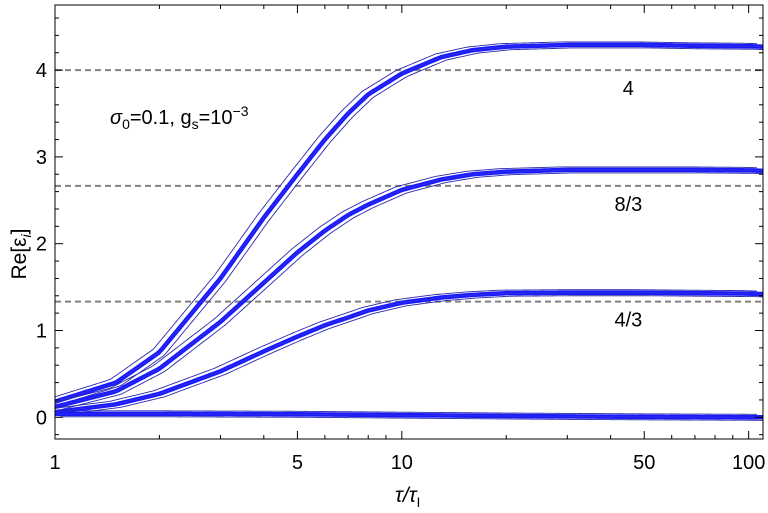  I want to click on x-tick-label-3: 50, so click(644, 463).